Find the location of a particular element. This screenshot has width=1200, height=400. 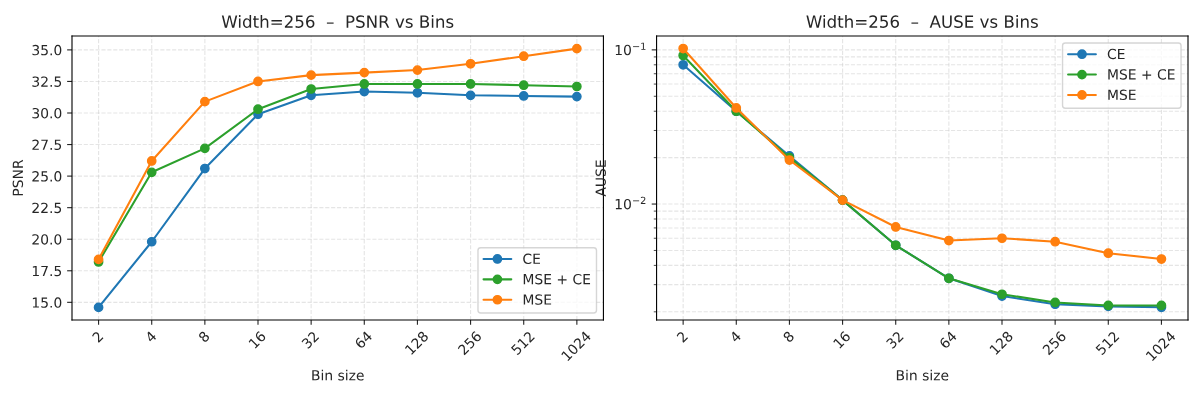

chart-title: Width=256 – AUSE vs Bins is located at coordinates (922, 21).